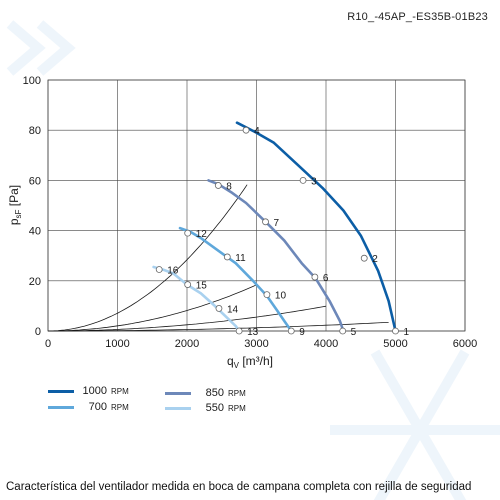 This screenshot has height=500, width=500. Describe the element at coordinates (417, 17) in the screenshot. I see `model-code: R10_-45AP_-ES35B-01B23` at that location.